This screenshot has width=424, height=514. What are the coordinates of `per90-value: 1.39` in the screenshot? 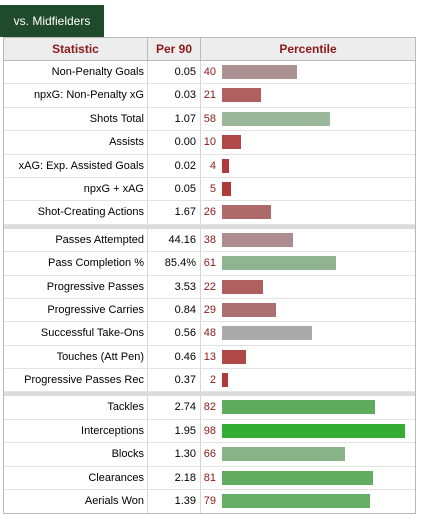 It's located at (174, 502).